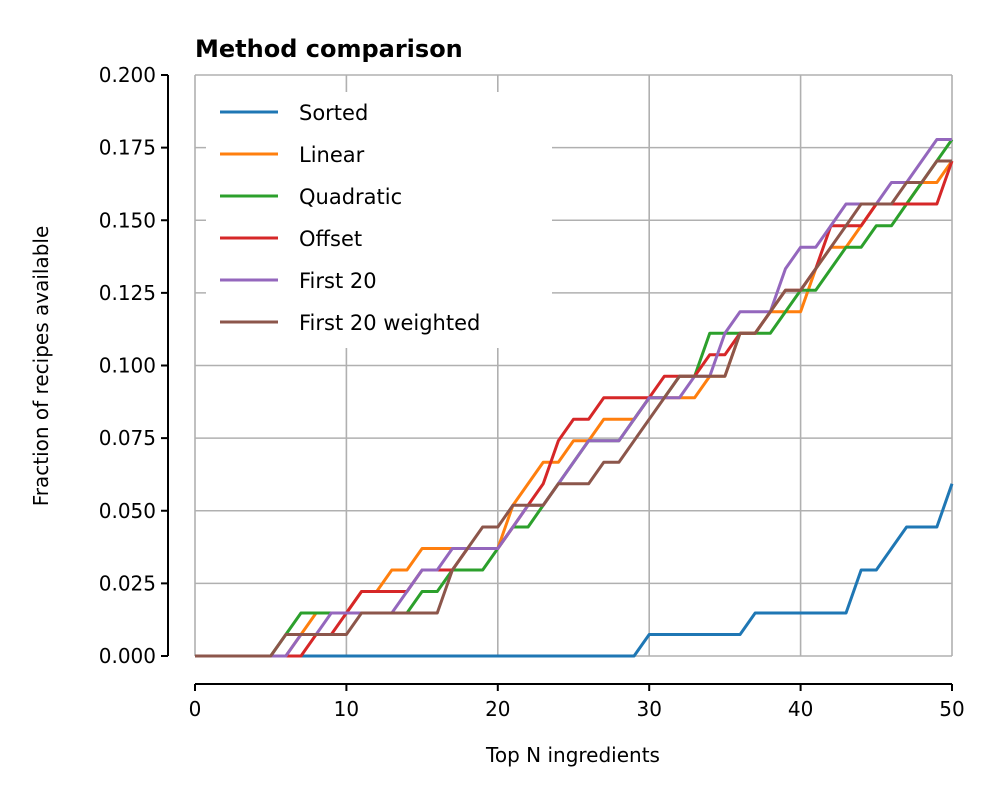  Describe the element at coordinates (951, 709) in the screenshot. I see `x-tick-label: 50` at that location.